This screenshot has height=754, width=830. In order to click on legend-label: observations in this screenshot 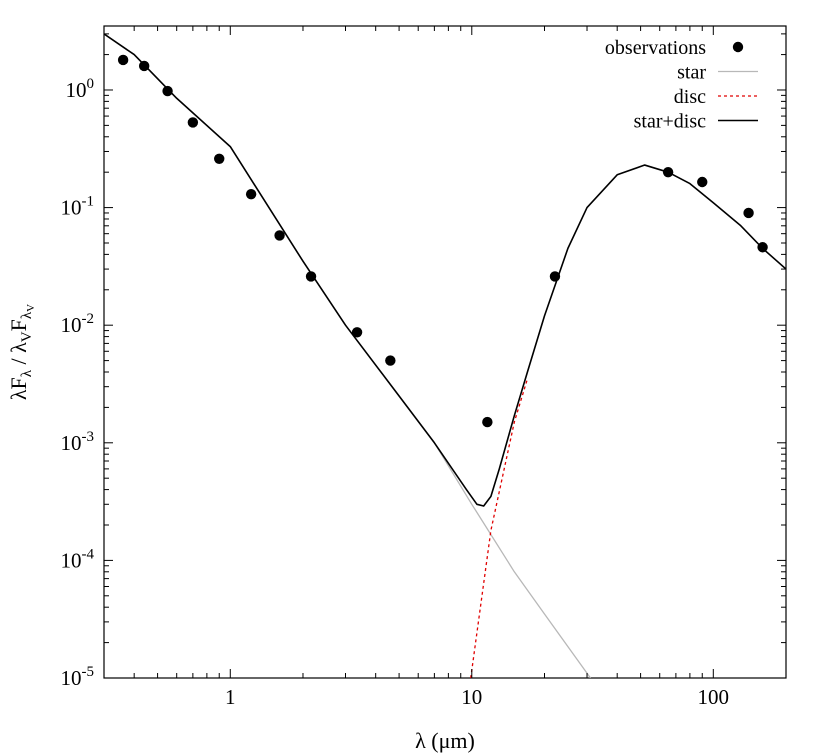, I will do `click(655, 48)`.